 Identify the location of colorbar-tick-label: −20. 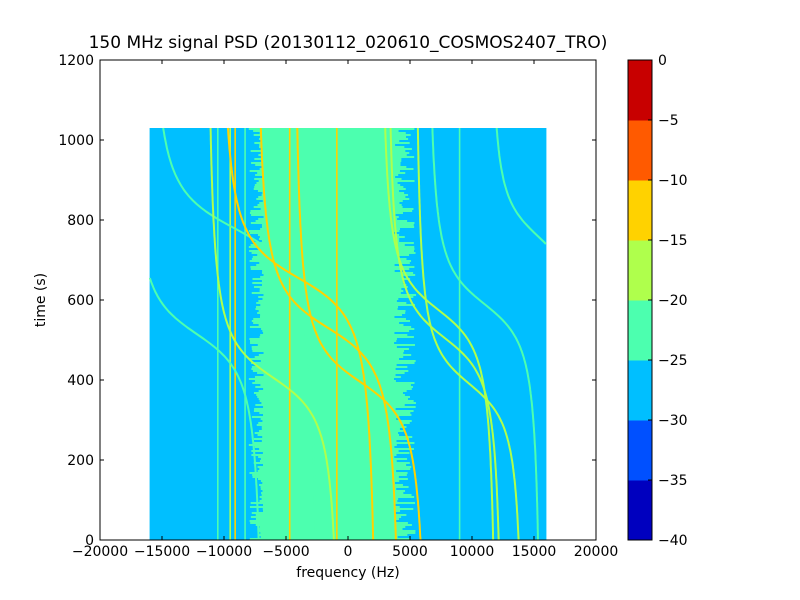
(673, 301).